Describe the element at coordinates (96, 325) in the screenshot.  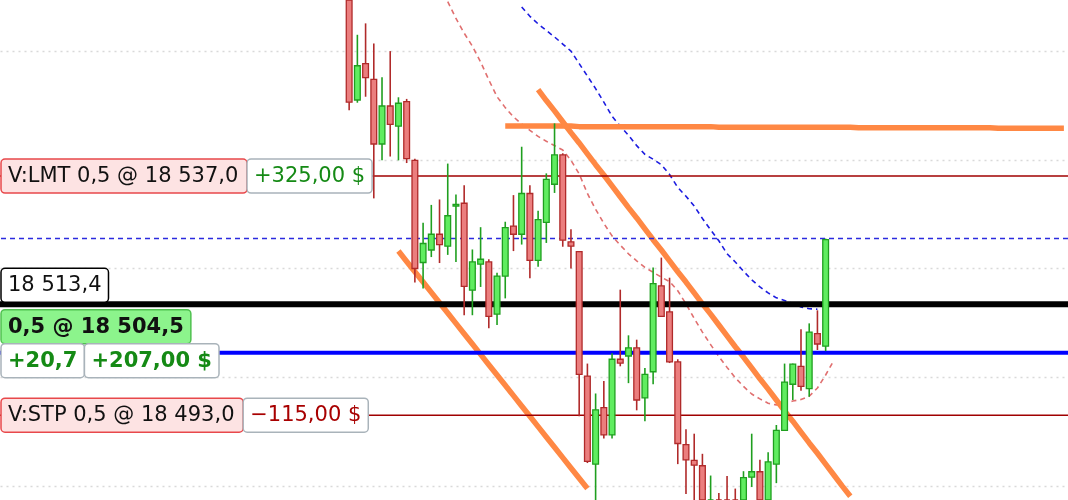
I see `ref-line-label: 0,5 @ 18 504,5` at that location.